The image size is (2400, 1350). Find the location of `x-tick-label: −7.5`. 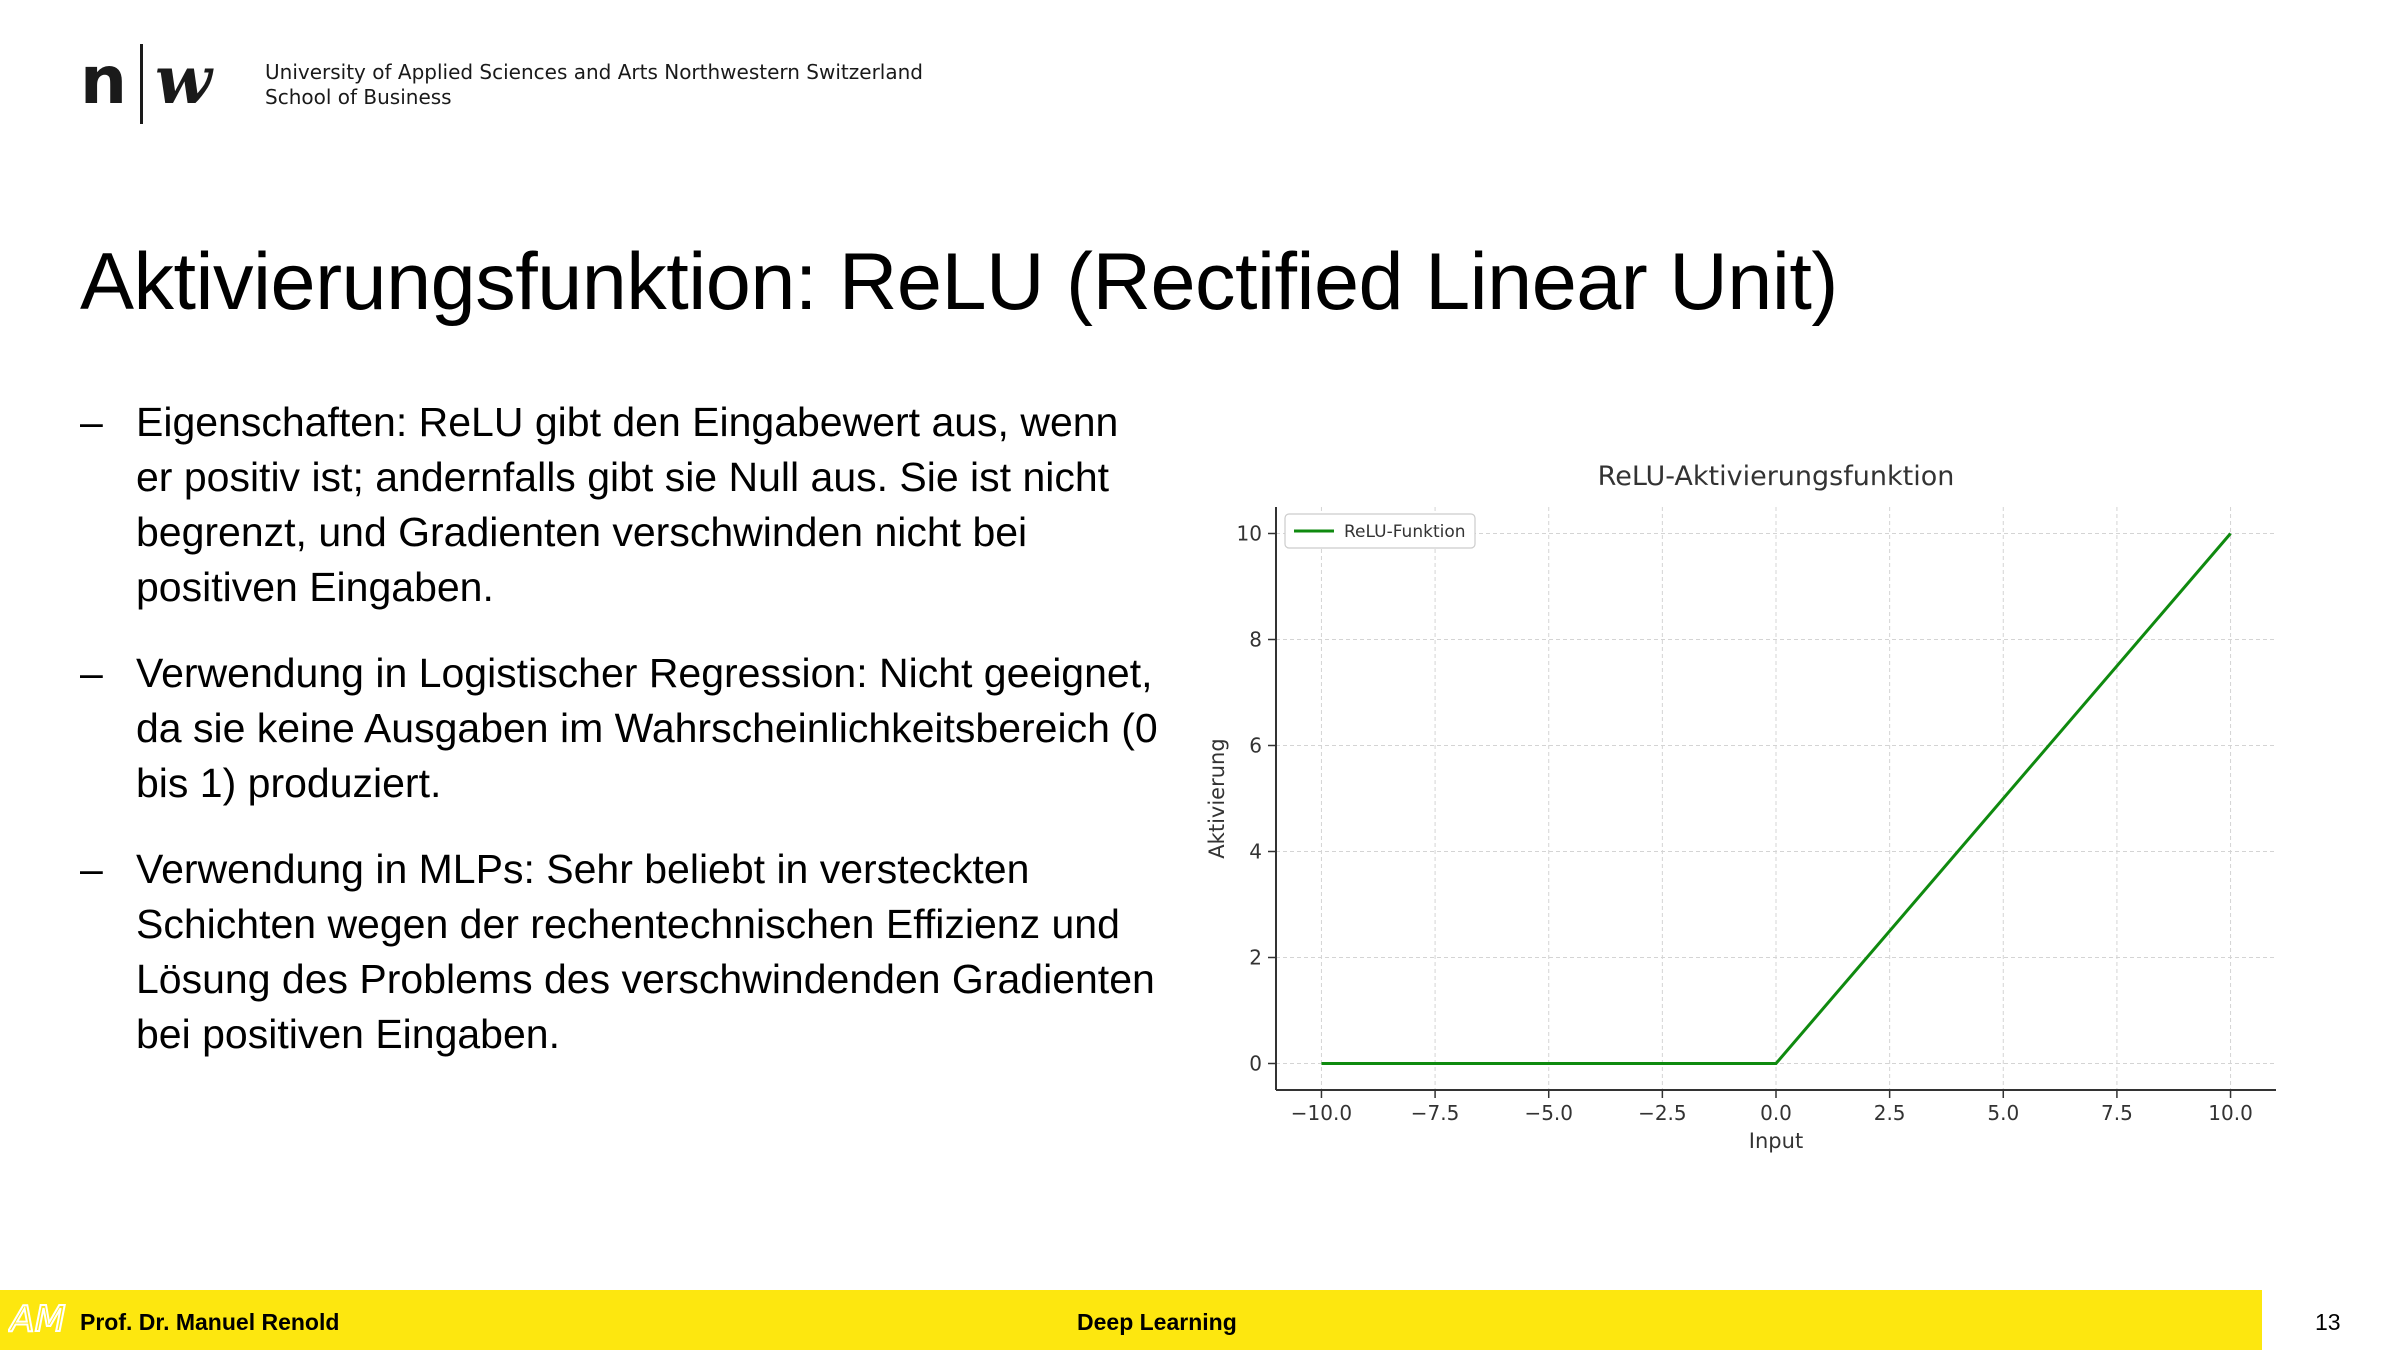

x-tick-label: −7.5 is located at coordinates (1435, 1113).